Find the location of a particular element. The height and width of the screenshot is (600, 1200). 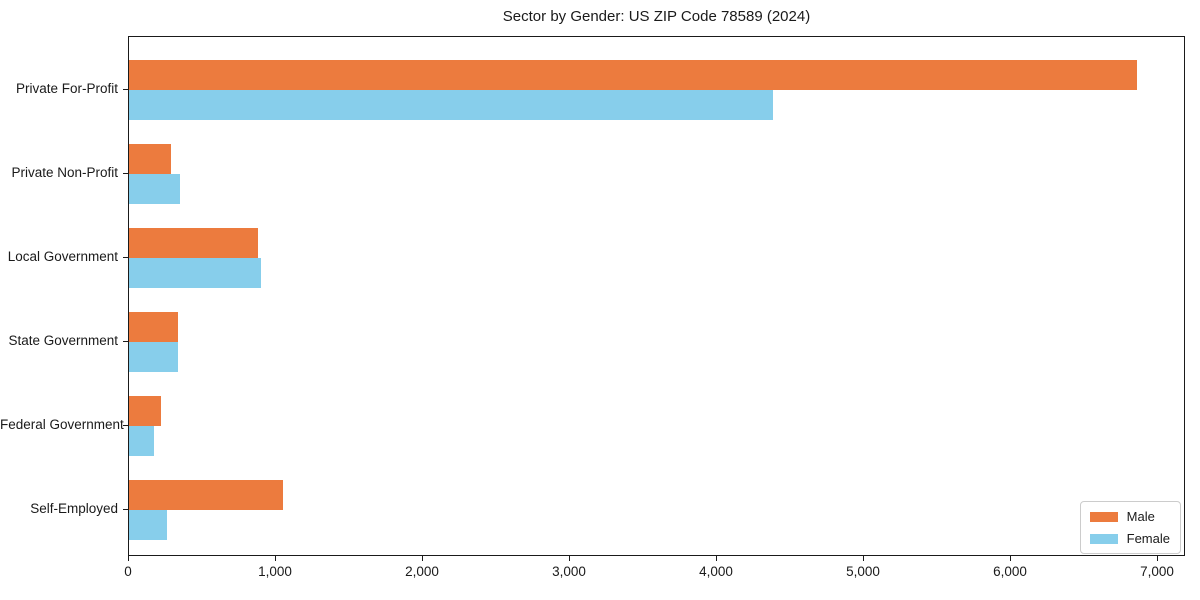

bar-female-private-non-profit is located at coordinates (155, 189).